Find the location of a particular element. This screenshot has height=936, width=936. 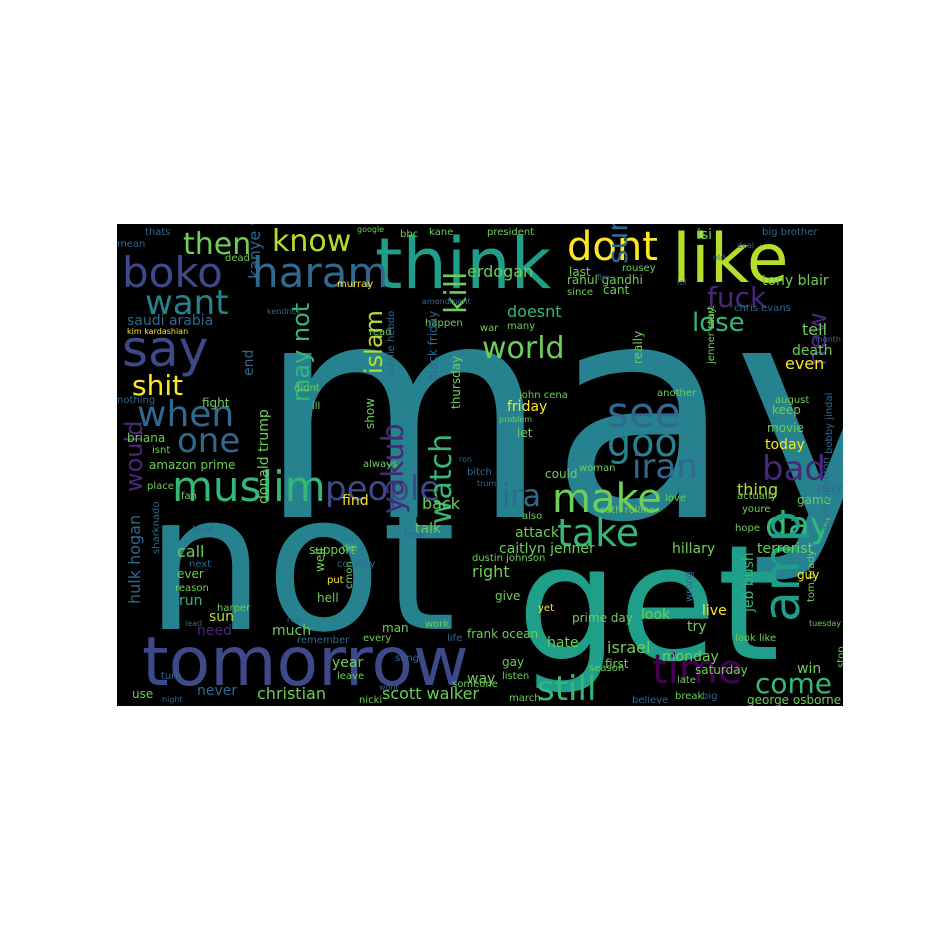

cloud-word: run is located at coordinates (191, 601).